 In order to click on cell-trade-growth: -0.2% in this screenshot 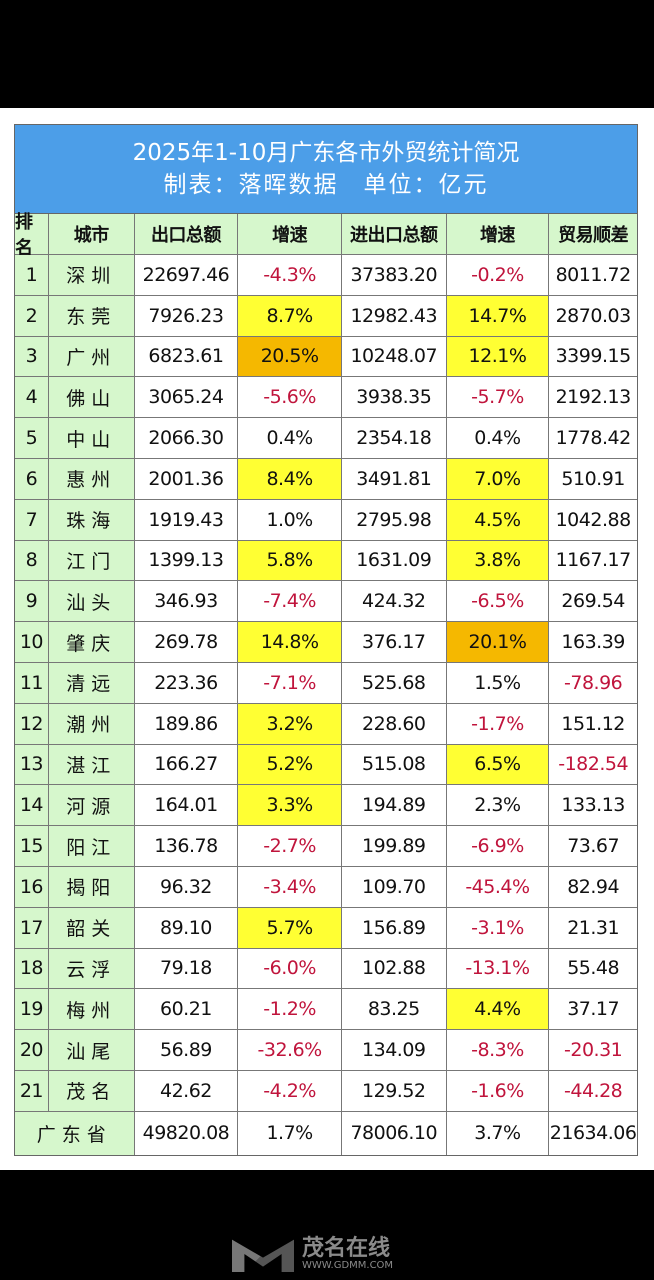, I will do `click(498, 275)`.